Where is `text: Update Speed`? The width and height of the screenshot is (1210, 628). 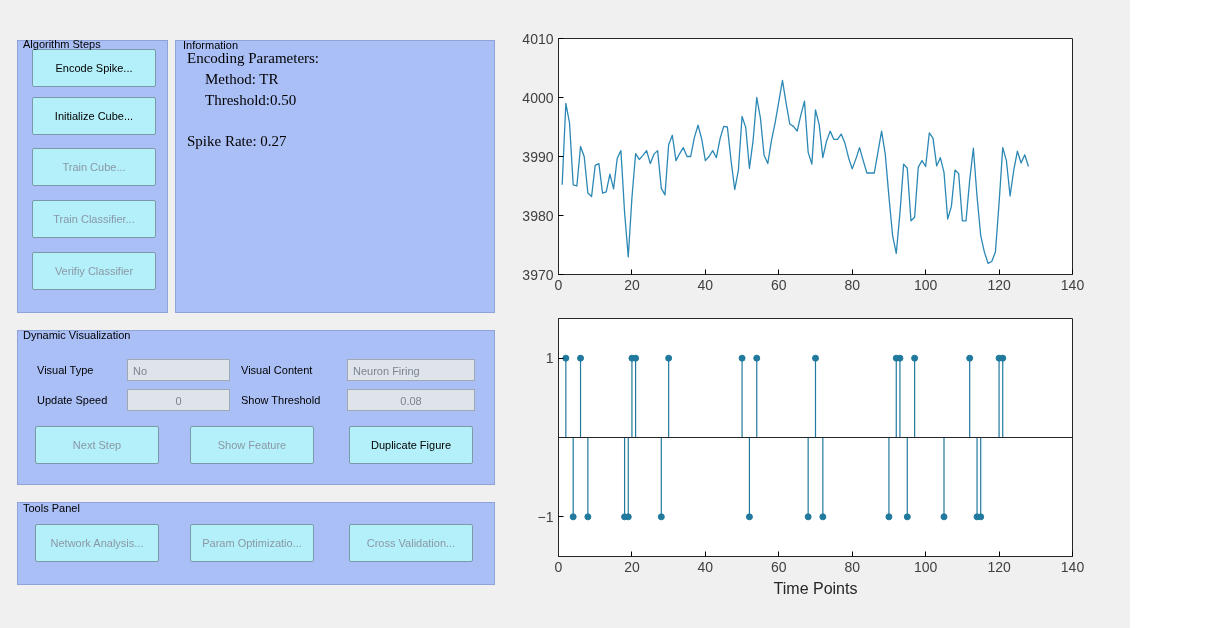
text: Update Speed is located at coordinates (72, 400).